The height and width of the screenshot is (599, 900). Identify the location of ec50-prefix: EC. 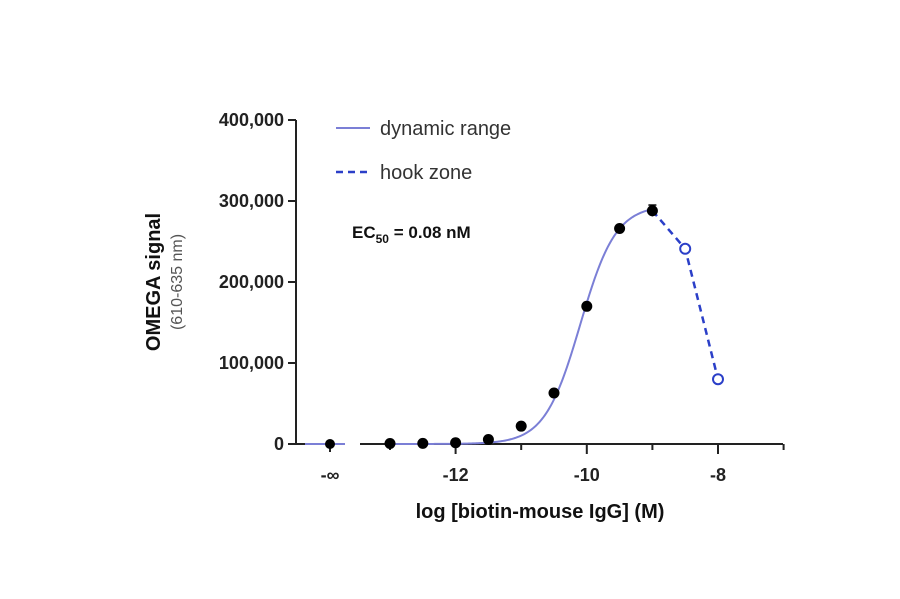
(364, 232).